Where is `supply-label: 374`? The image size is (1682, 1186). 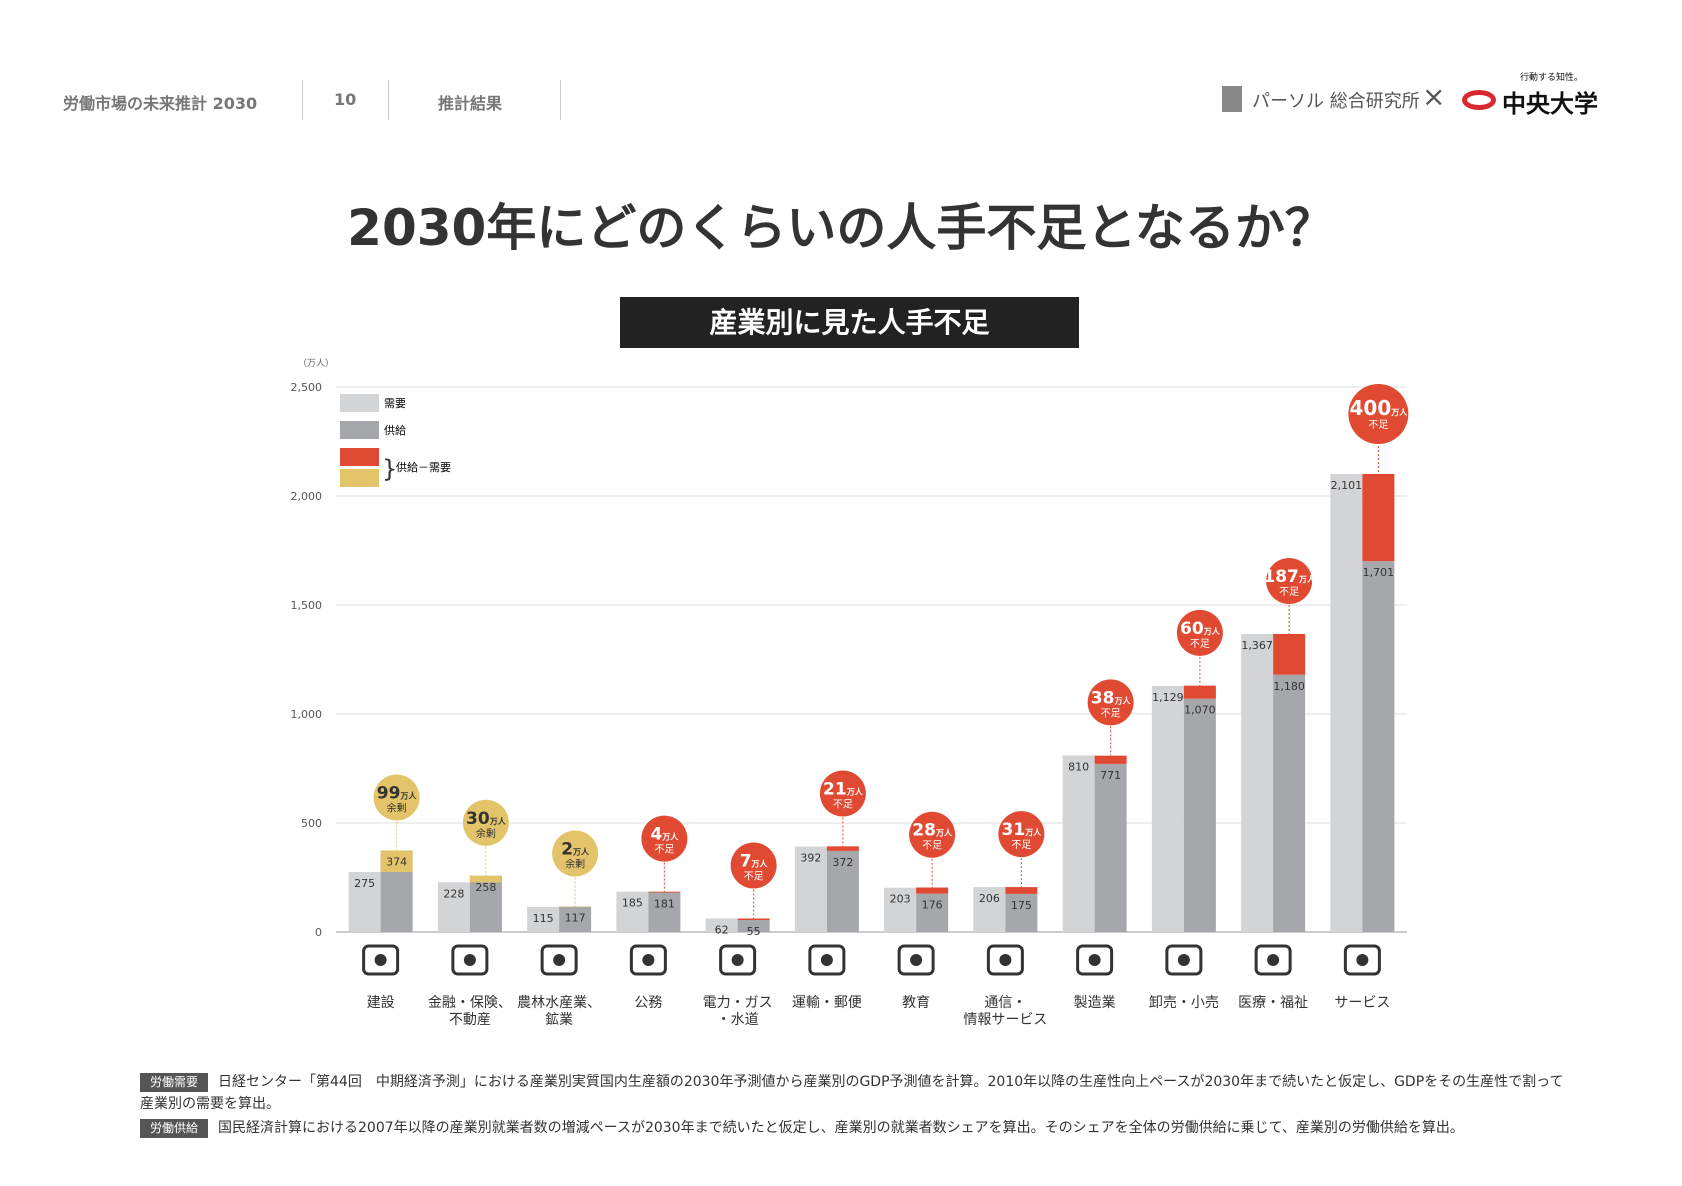 supply-label: 374 is located at coordinates (396, 861).